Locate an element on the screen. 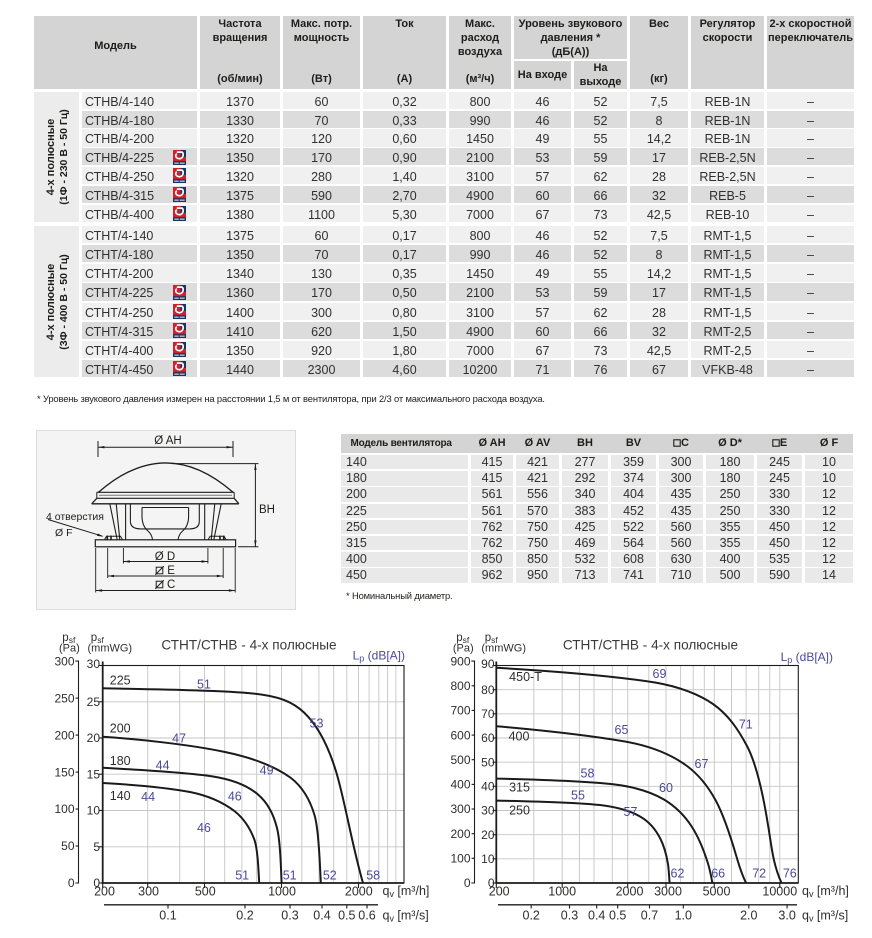 This screenshot has height=938, width=872. svg-text: 49 is located at coordinates (267, 770).